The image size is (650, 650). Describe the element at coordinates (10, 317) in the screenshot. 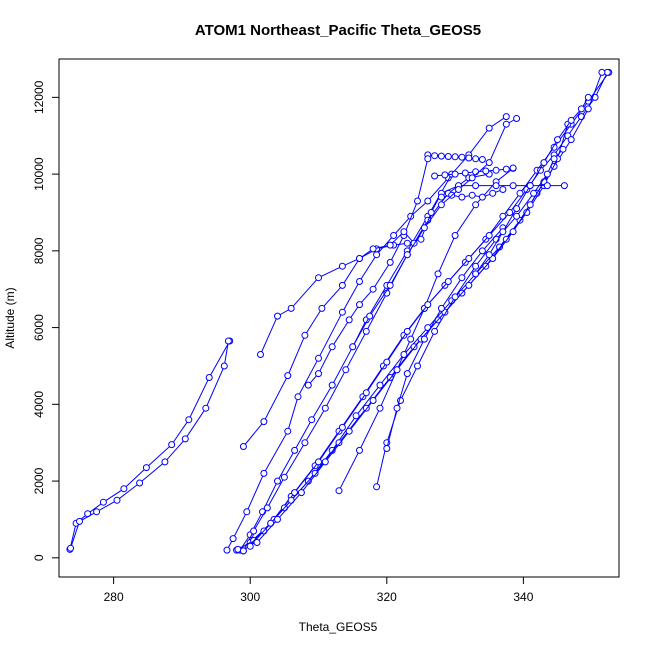

I see `y-axis-label: Altitude (m)` at that location.